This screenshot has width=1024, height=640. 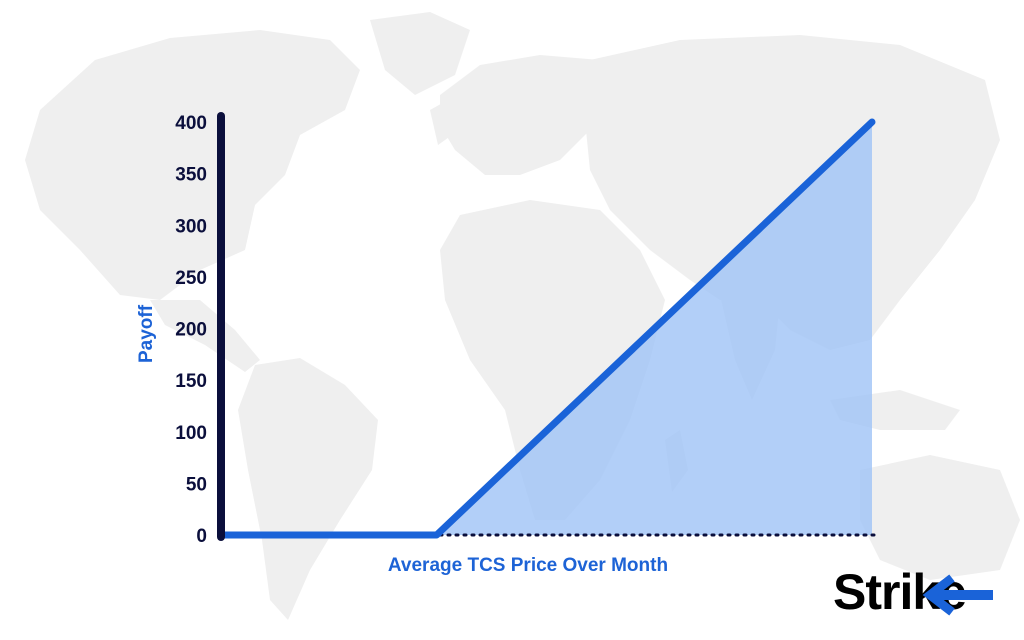 I want to click on y-tick-label: 250, so click(x=191, y=278).